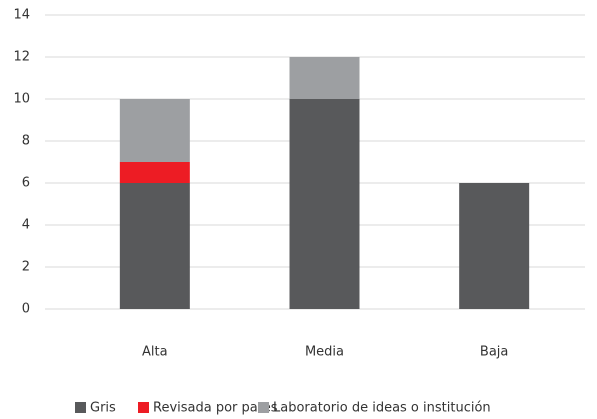 This screenshot has width=597, height=419. What do you see at coordinates (324, 352) in the screenshot?
I see `x-tick-label: Media` at bounding box center [324, 352].